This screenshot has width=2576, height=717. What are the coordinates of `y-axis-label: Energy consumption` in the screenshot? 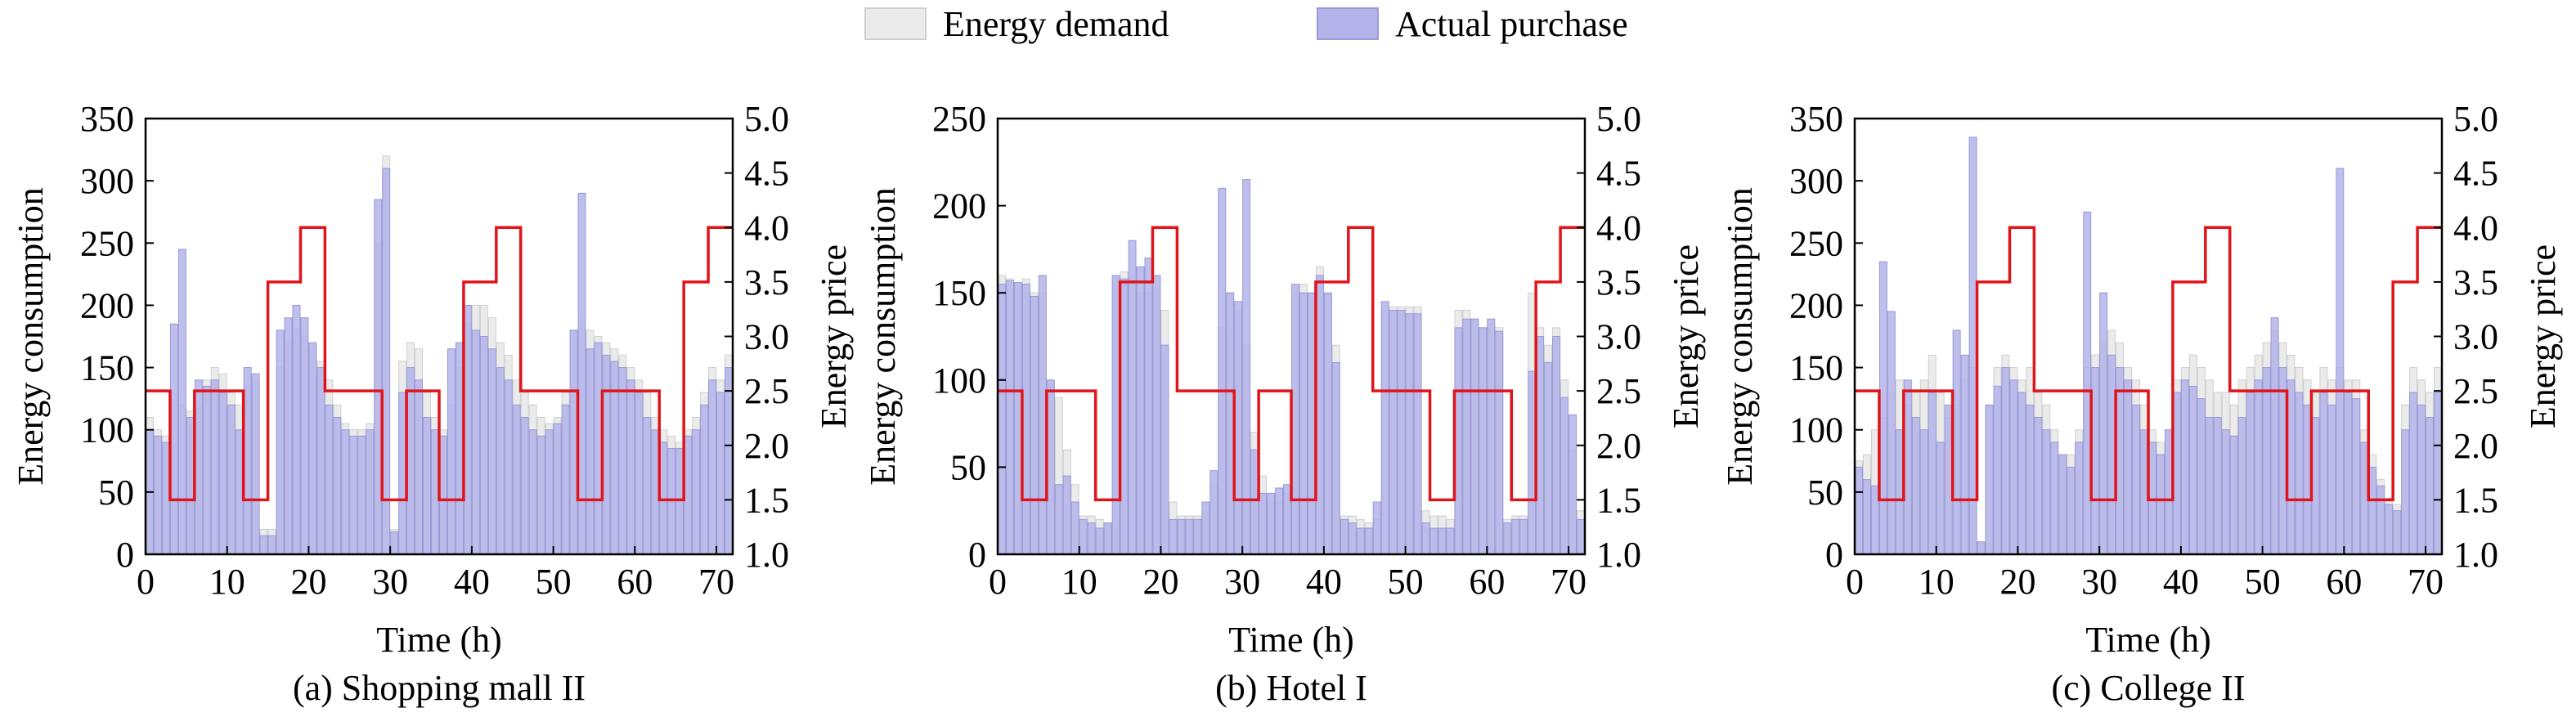 It's located at (883, 336).